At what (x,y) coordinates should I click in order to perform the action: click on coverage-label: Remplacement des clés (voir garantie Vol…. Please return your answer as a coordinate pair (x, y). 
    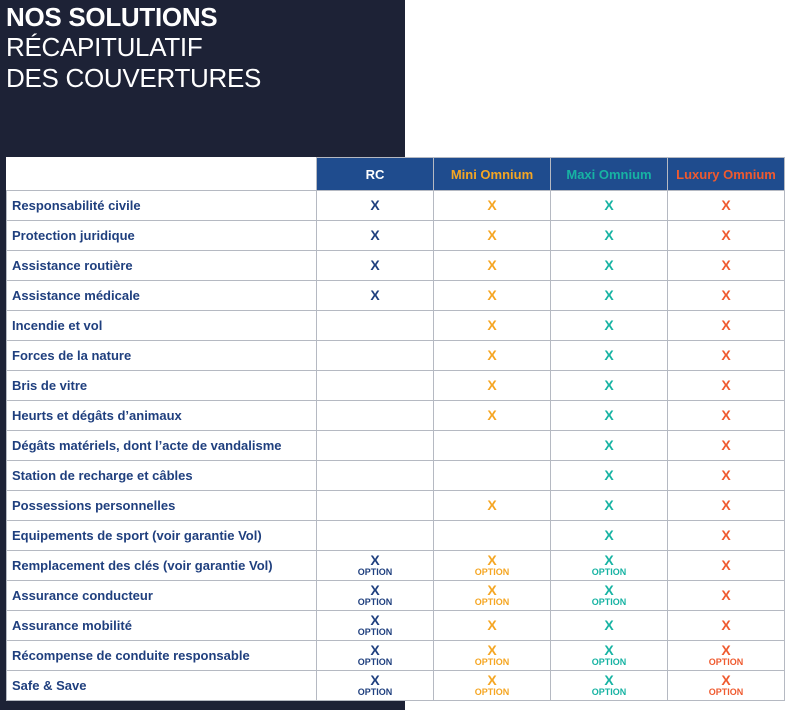
    Looking at the image, I should click on (161, 565).